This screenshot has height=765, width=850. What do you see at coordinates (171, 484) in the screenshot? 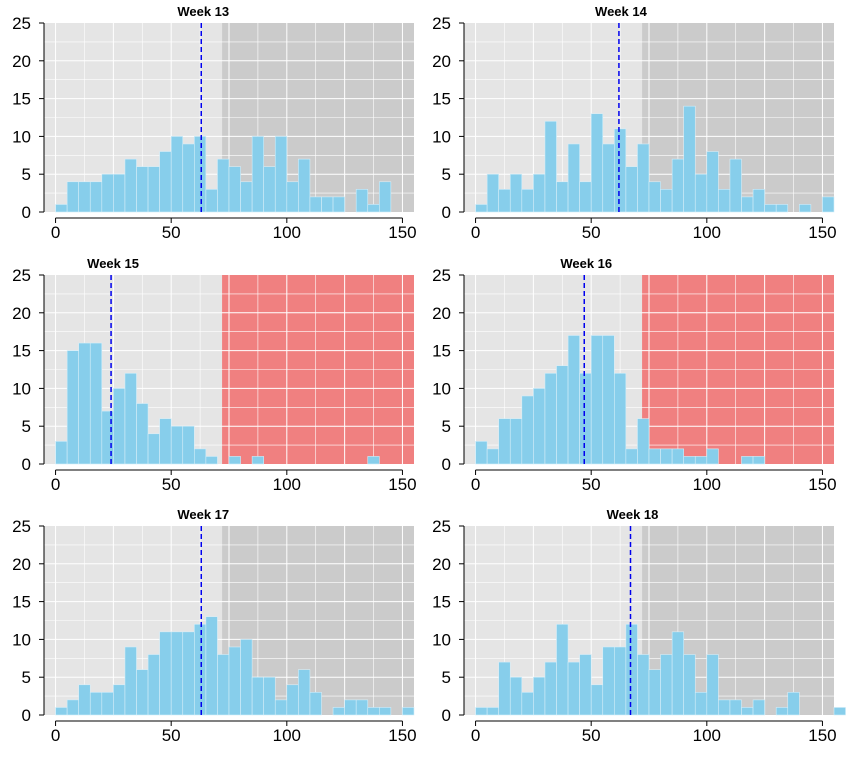
I see `x-tick-label: 50` at bounding box center [171, 484].